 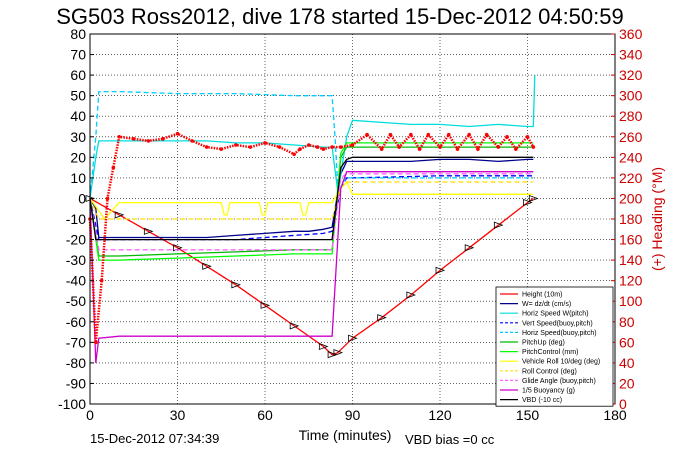 What do you see at coordinates (76, 240) in the screenshot?
I see `y-tick-label: -20` at bounding box center [76, 240].